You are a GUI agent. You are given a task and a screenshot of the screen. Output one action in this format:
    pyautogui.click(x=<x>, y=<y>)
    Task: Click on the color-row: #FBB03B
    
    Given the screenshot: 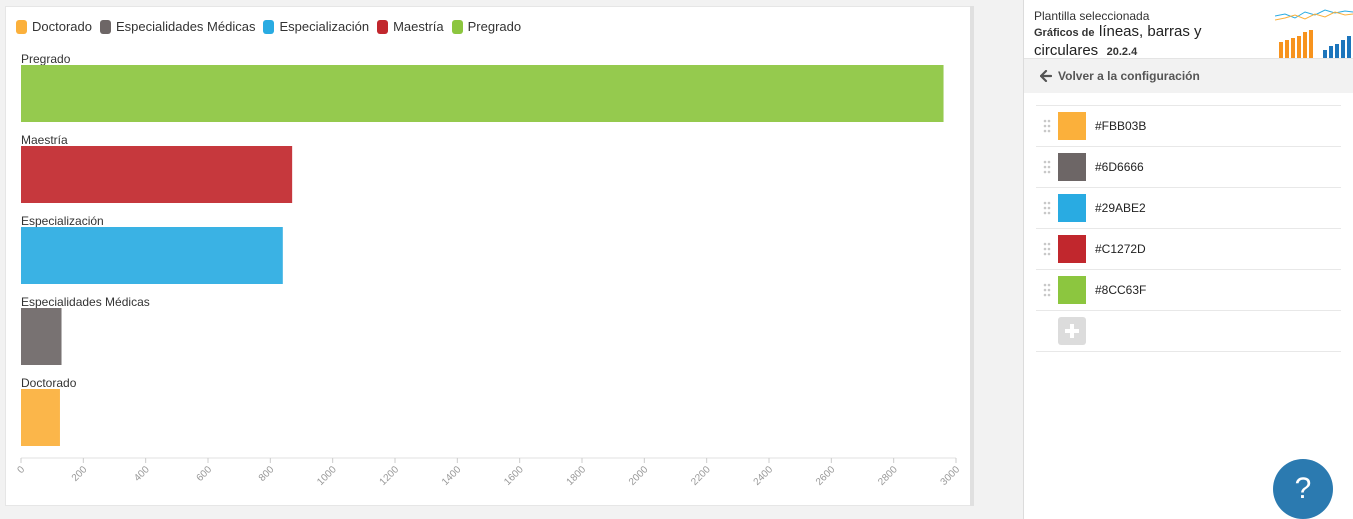 What is the action you would take?
    pyautogui.click(x=1188, y=126)
    